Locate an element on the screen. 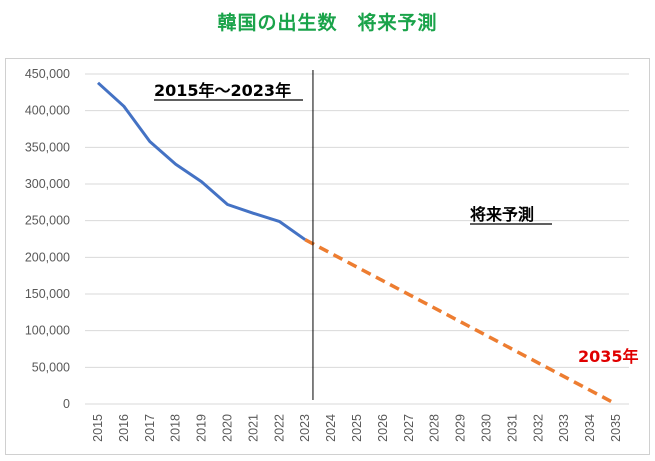 This screenshot has width=655, height=461. y-tick-label: 150,000 is located at coordinates (47, 294).